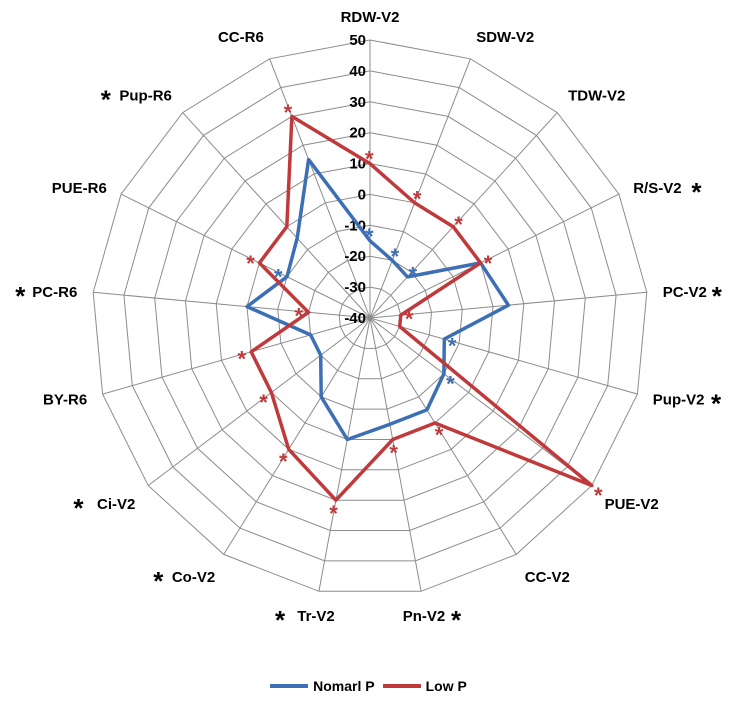  What do you see at coordinates (401, 686) in the screenshot?
I see `legend-swatch-low-p` at bounding box center [401, 686].